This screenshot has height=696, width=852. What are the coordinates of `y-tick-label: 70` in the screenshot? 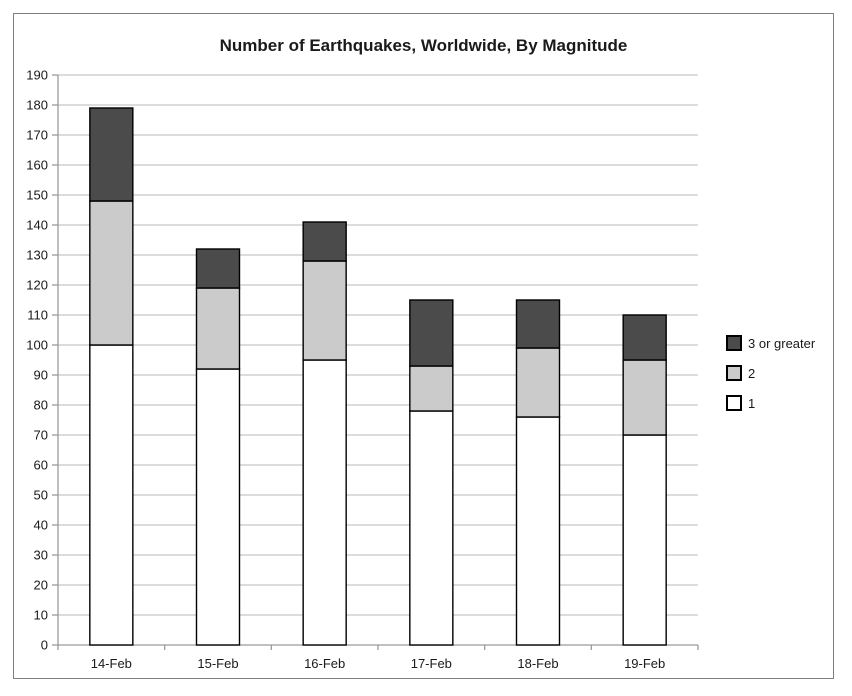 It's located at (41, 435).